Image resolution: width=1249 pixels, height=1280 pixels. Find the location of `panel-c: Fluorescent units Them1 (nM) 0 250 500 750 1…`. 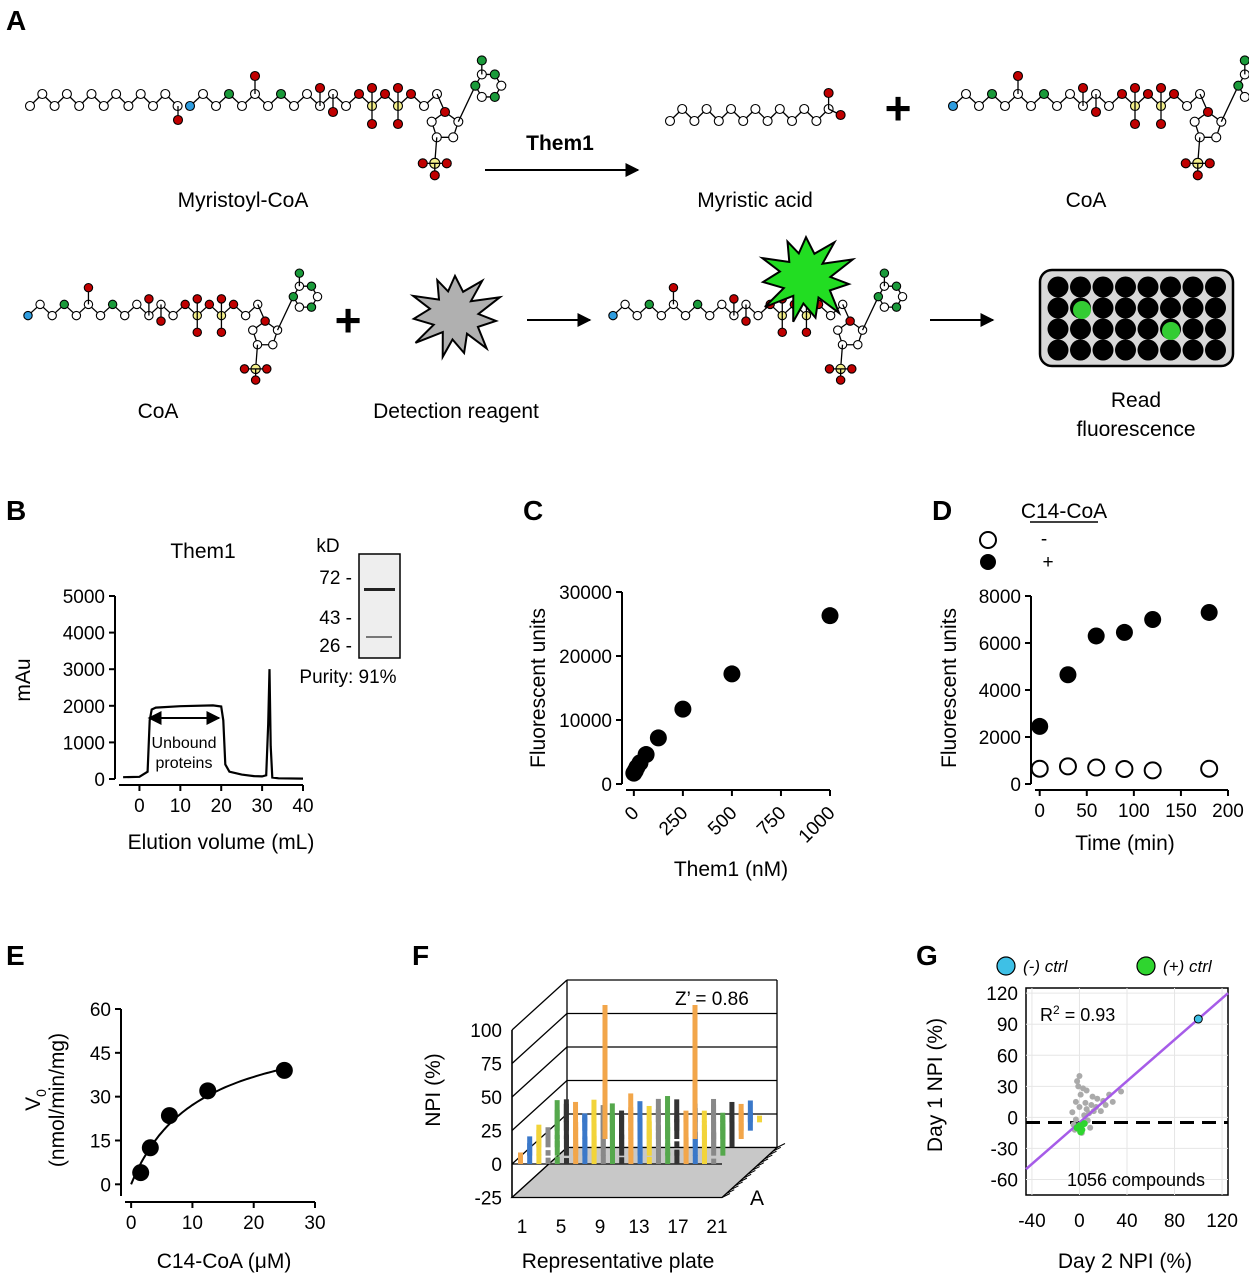

panel-c: Fluorescent units Them1 (nM) 0 250 500 750 1… is located at coordinates (683, 732).